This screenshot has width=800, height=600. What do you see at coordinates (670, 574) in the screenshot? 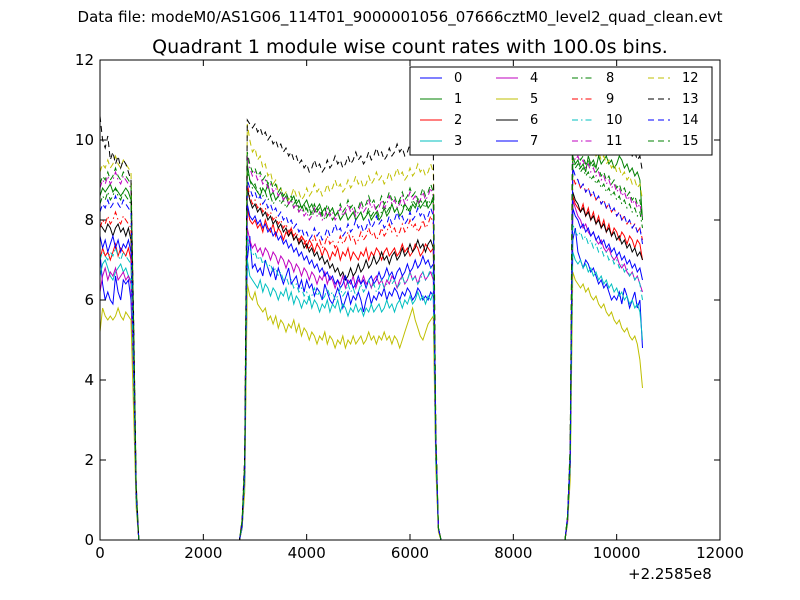
I see `x-axis-offset-label: +2.2585e8` at bounding box center [670, 574].